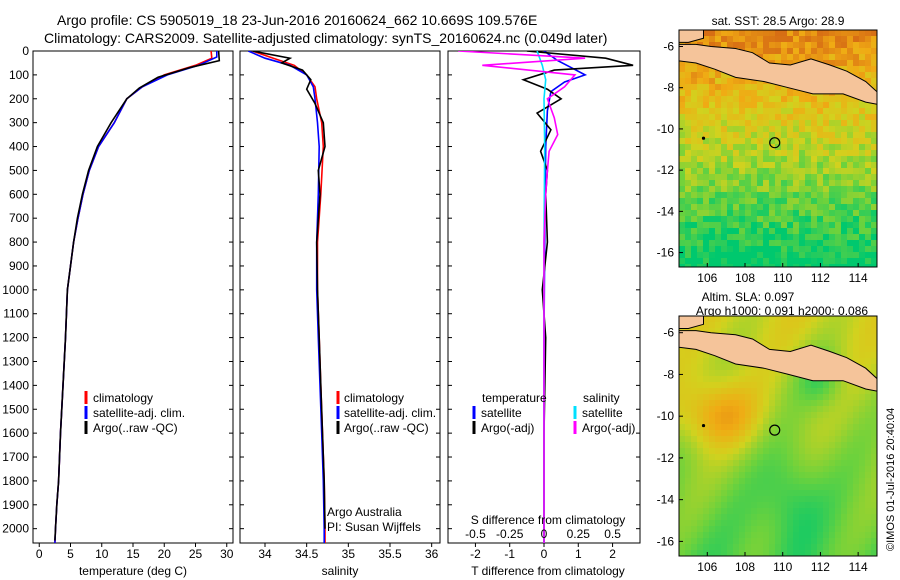 This screenshot has height=580, width=900. Describe the element at coordinates (15, 409) in the screenshot. I see `y-tick-label: 1500` at that location.